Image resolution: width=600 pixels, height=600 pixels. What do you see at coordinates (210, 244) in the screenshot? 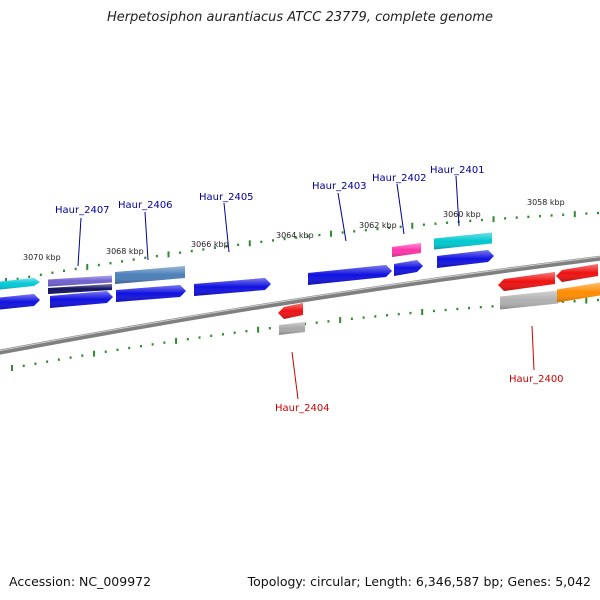
I see `tick-label: 3066 kbp` at bounding box center [210, 244].